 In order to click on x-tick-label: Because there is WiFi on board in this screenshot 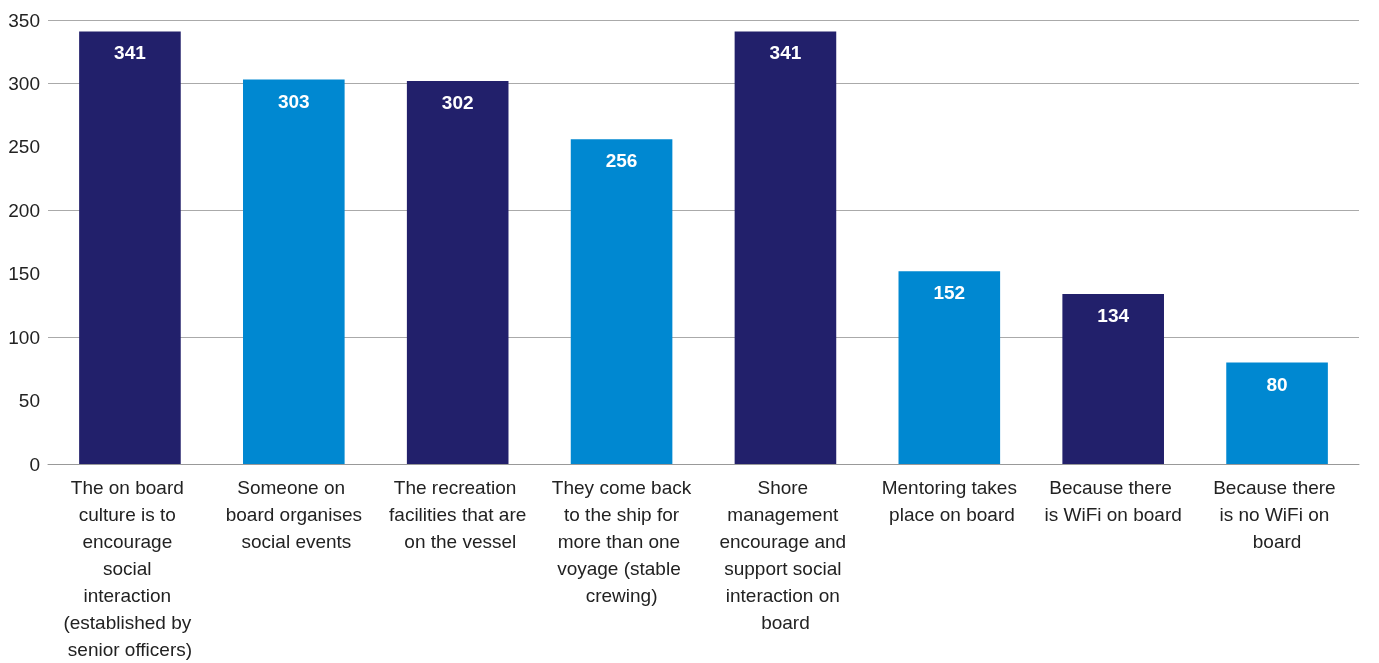, I will do `click(1113, 501)`.